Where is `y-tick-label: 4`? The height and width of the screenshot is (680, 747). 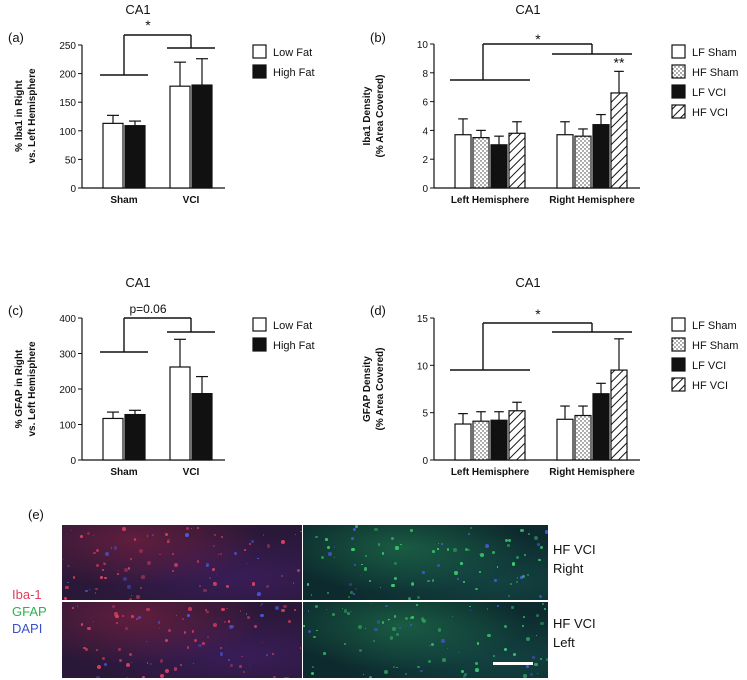
y-tick-label: 4 is located at coordinates (425, 131).